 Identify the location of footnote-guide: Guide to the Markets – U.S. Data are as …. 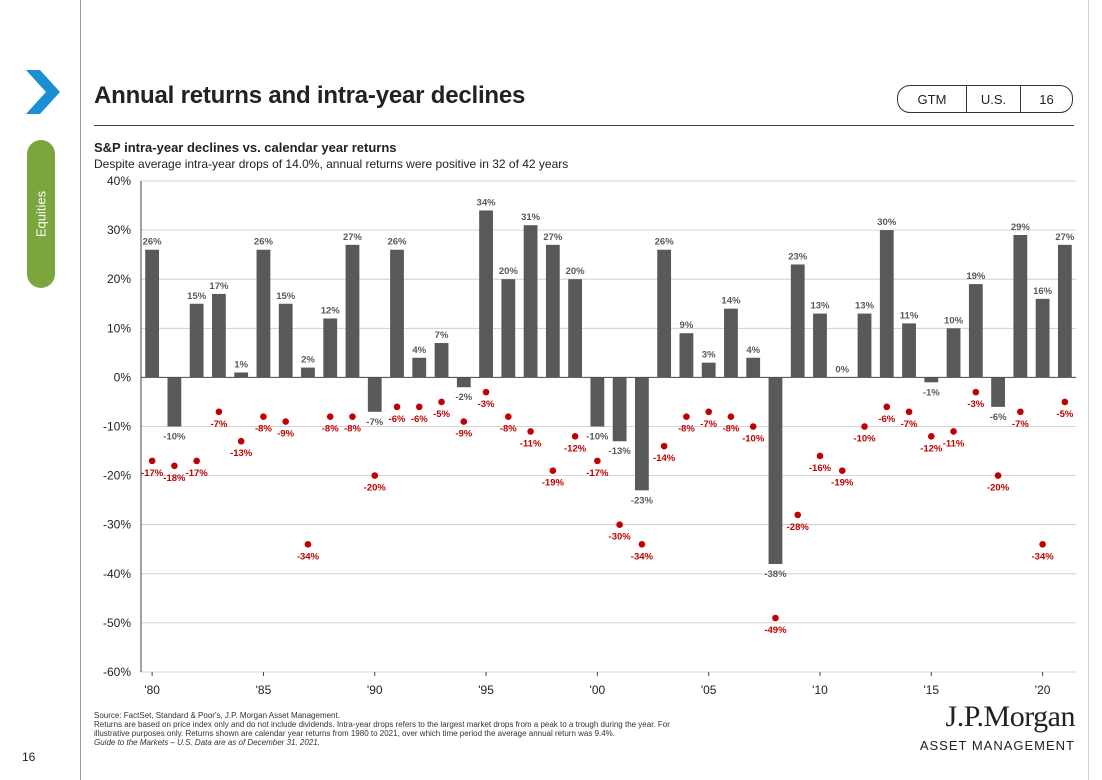
(207, 742).